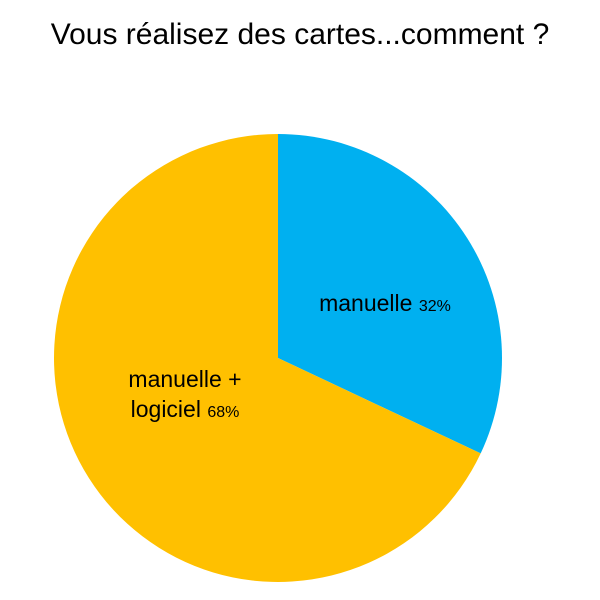 The image size is (600, 600). I want to click on chart-title: Vous réalisez des cartes...comment ?, so click(300, 34).